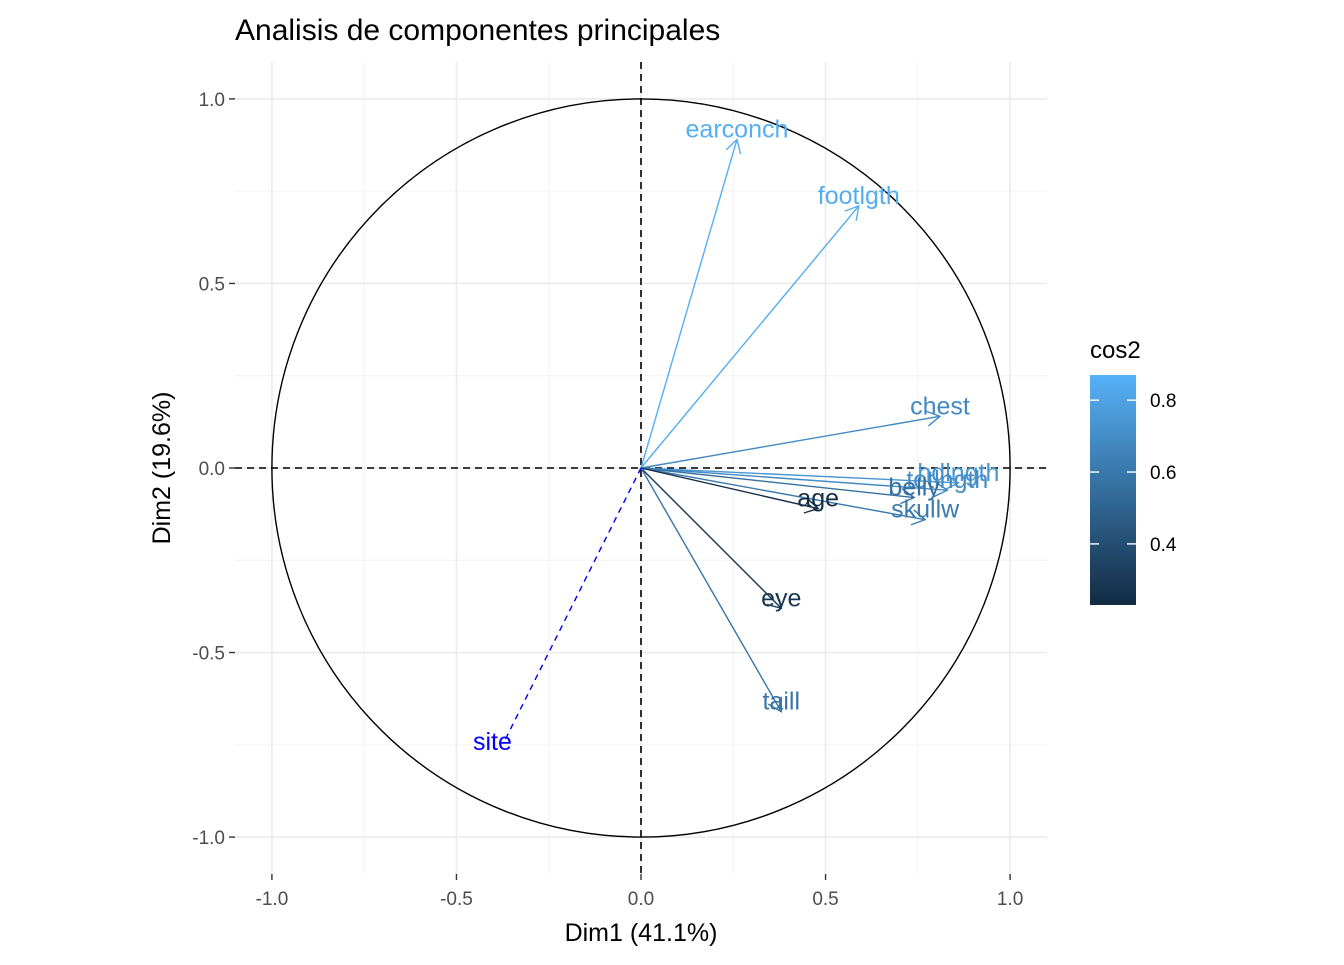 The width and height of the screenshot is (1344, 965). What do you see at coordinates (208, 838) in the screenshot?
I see `y-tick-label: -1.0` at bounding box center [208, 838].